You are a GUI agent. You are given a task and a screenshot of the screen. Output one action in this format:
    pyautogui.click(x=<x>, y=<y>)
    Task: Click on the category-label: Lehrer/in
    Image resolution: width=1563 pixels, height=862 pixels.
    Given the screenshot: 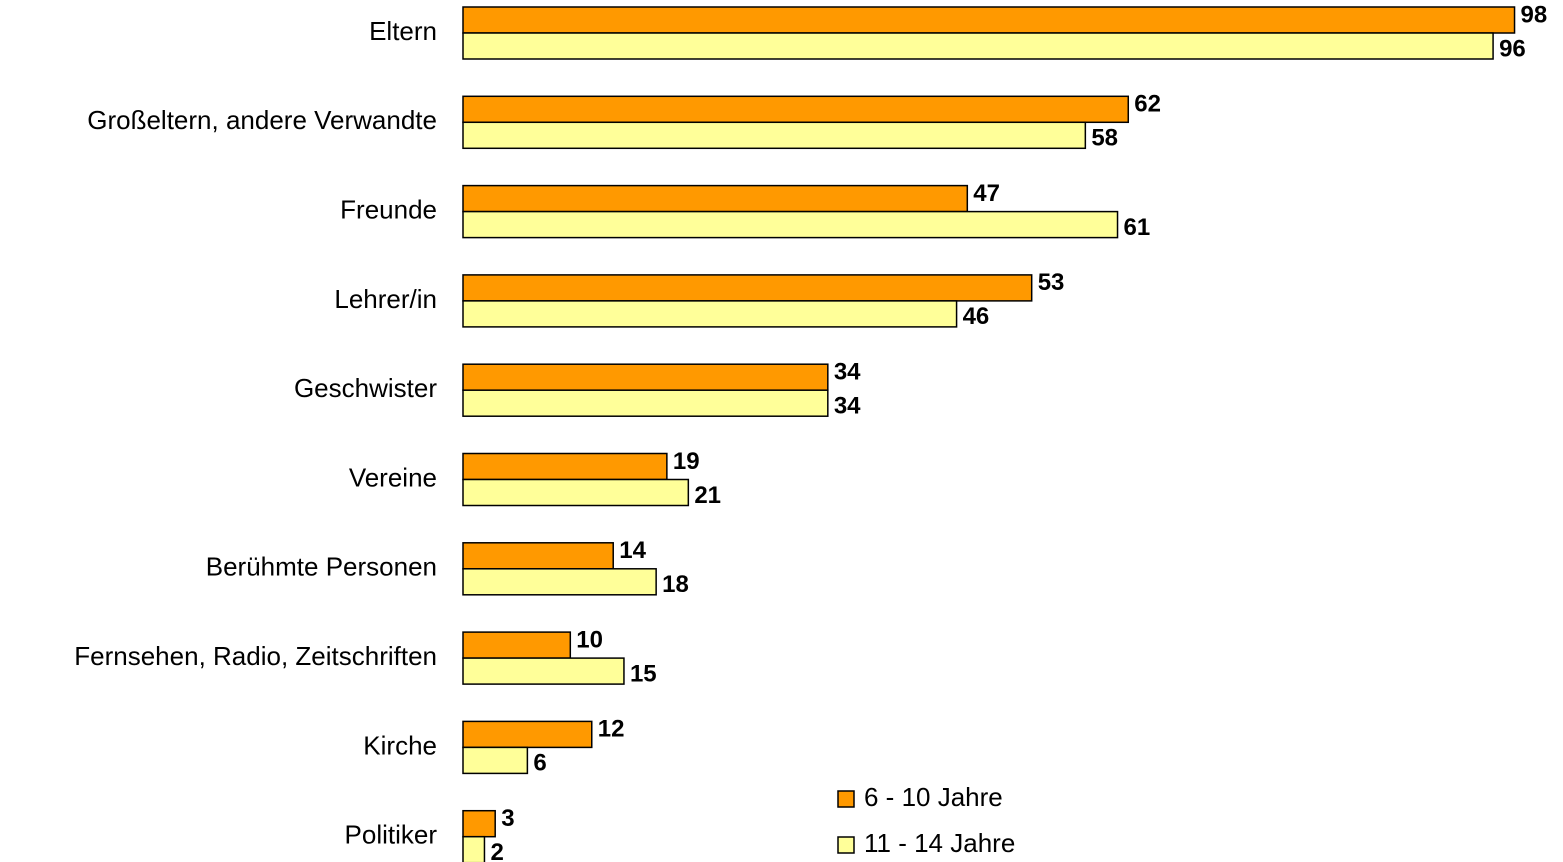 What is the action you would take?
    pyautogui.click(x=385, y=299)
    